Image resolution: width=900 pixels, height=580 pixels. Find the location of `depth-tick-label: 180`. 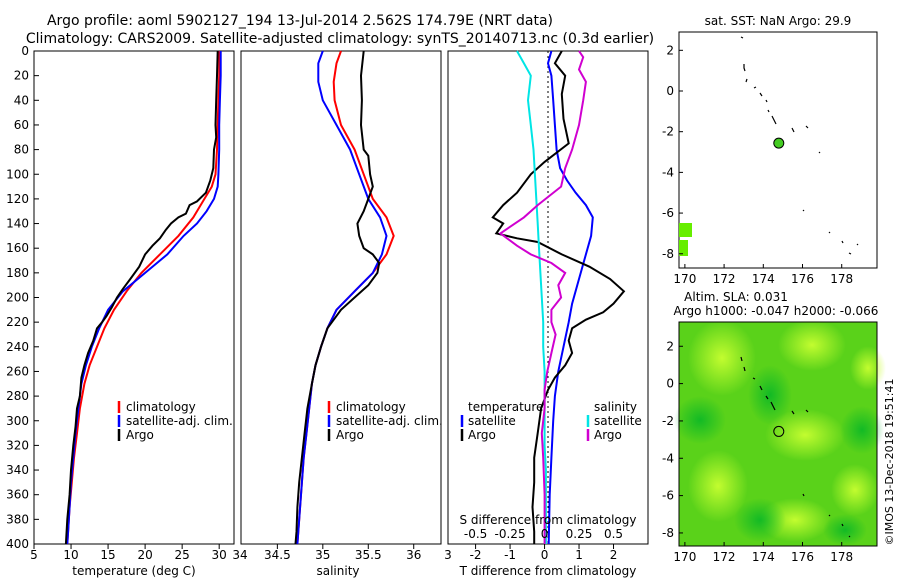

depth-tick-label: 180 is located at coordinates (17, 273).